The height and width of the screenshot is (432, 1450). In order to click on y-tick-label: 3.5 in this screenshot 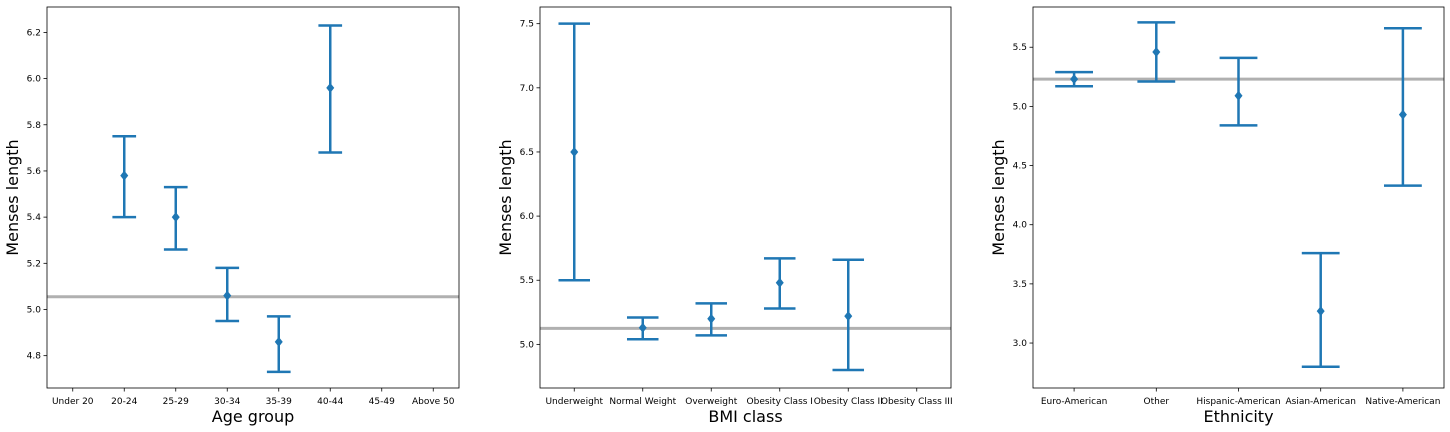, I will do `click(1020, 285)`.